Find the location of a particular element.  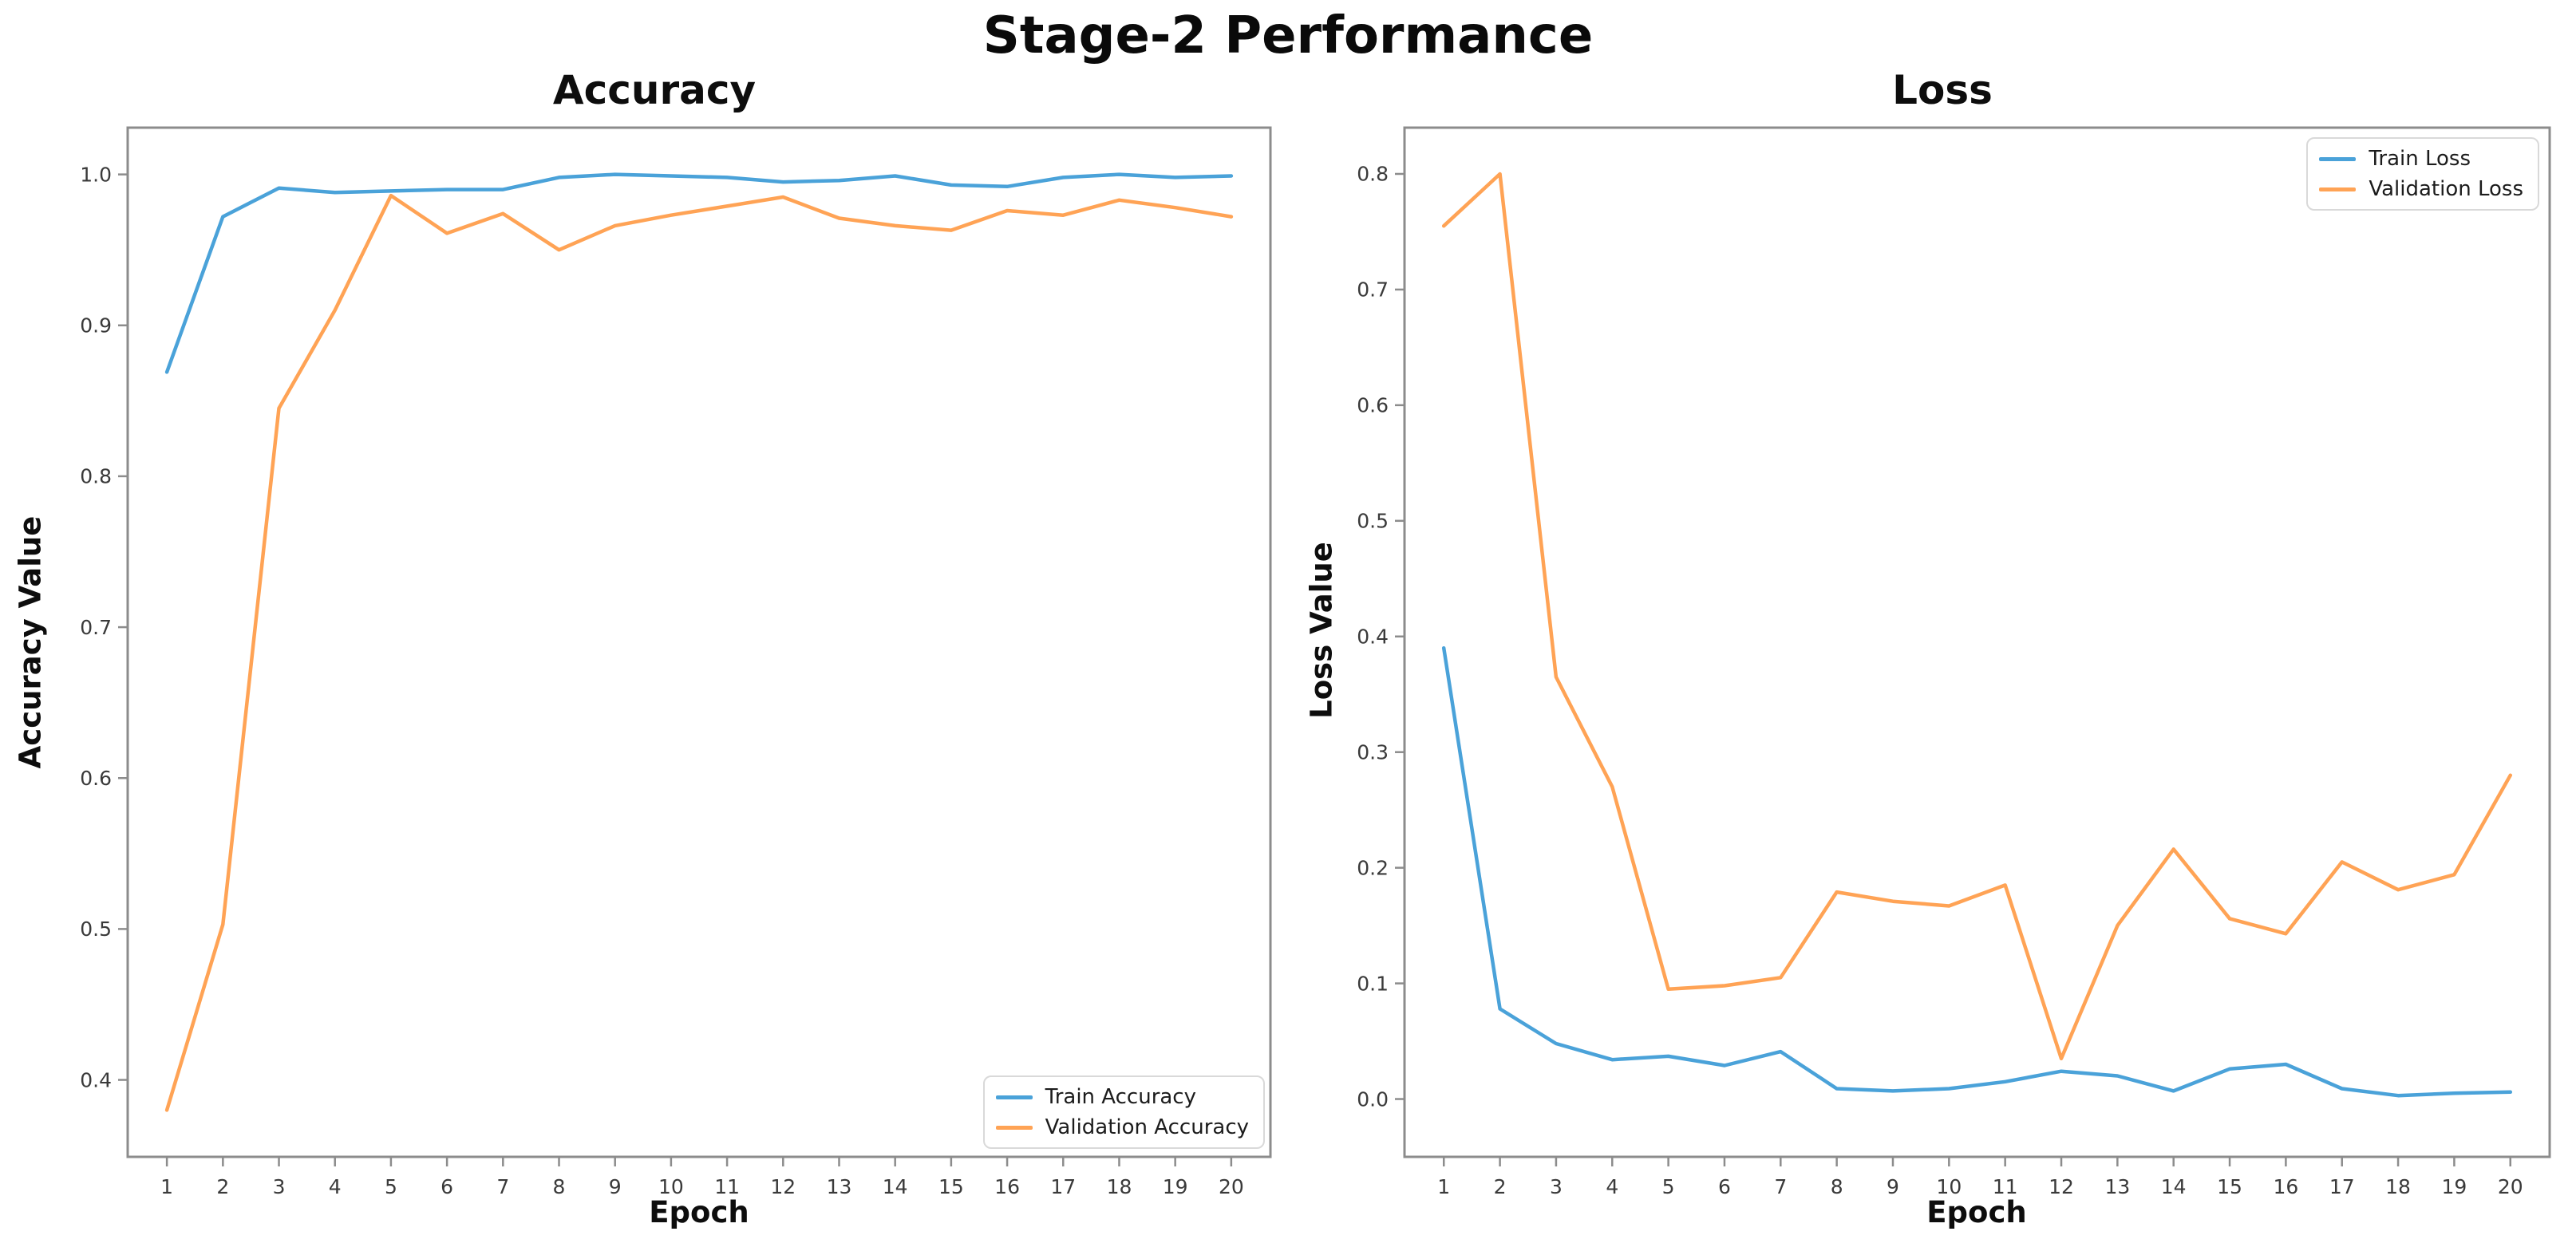

train-loss-legend-label: Train Loss is located at coordinates (2420, 159).